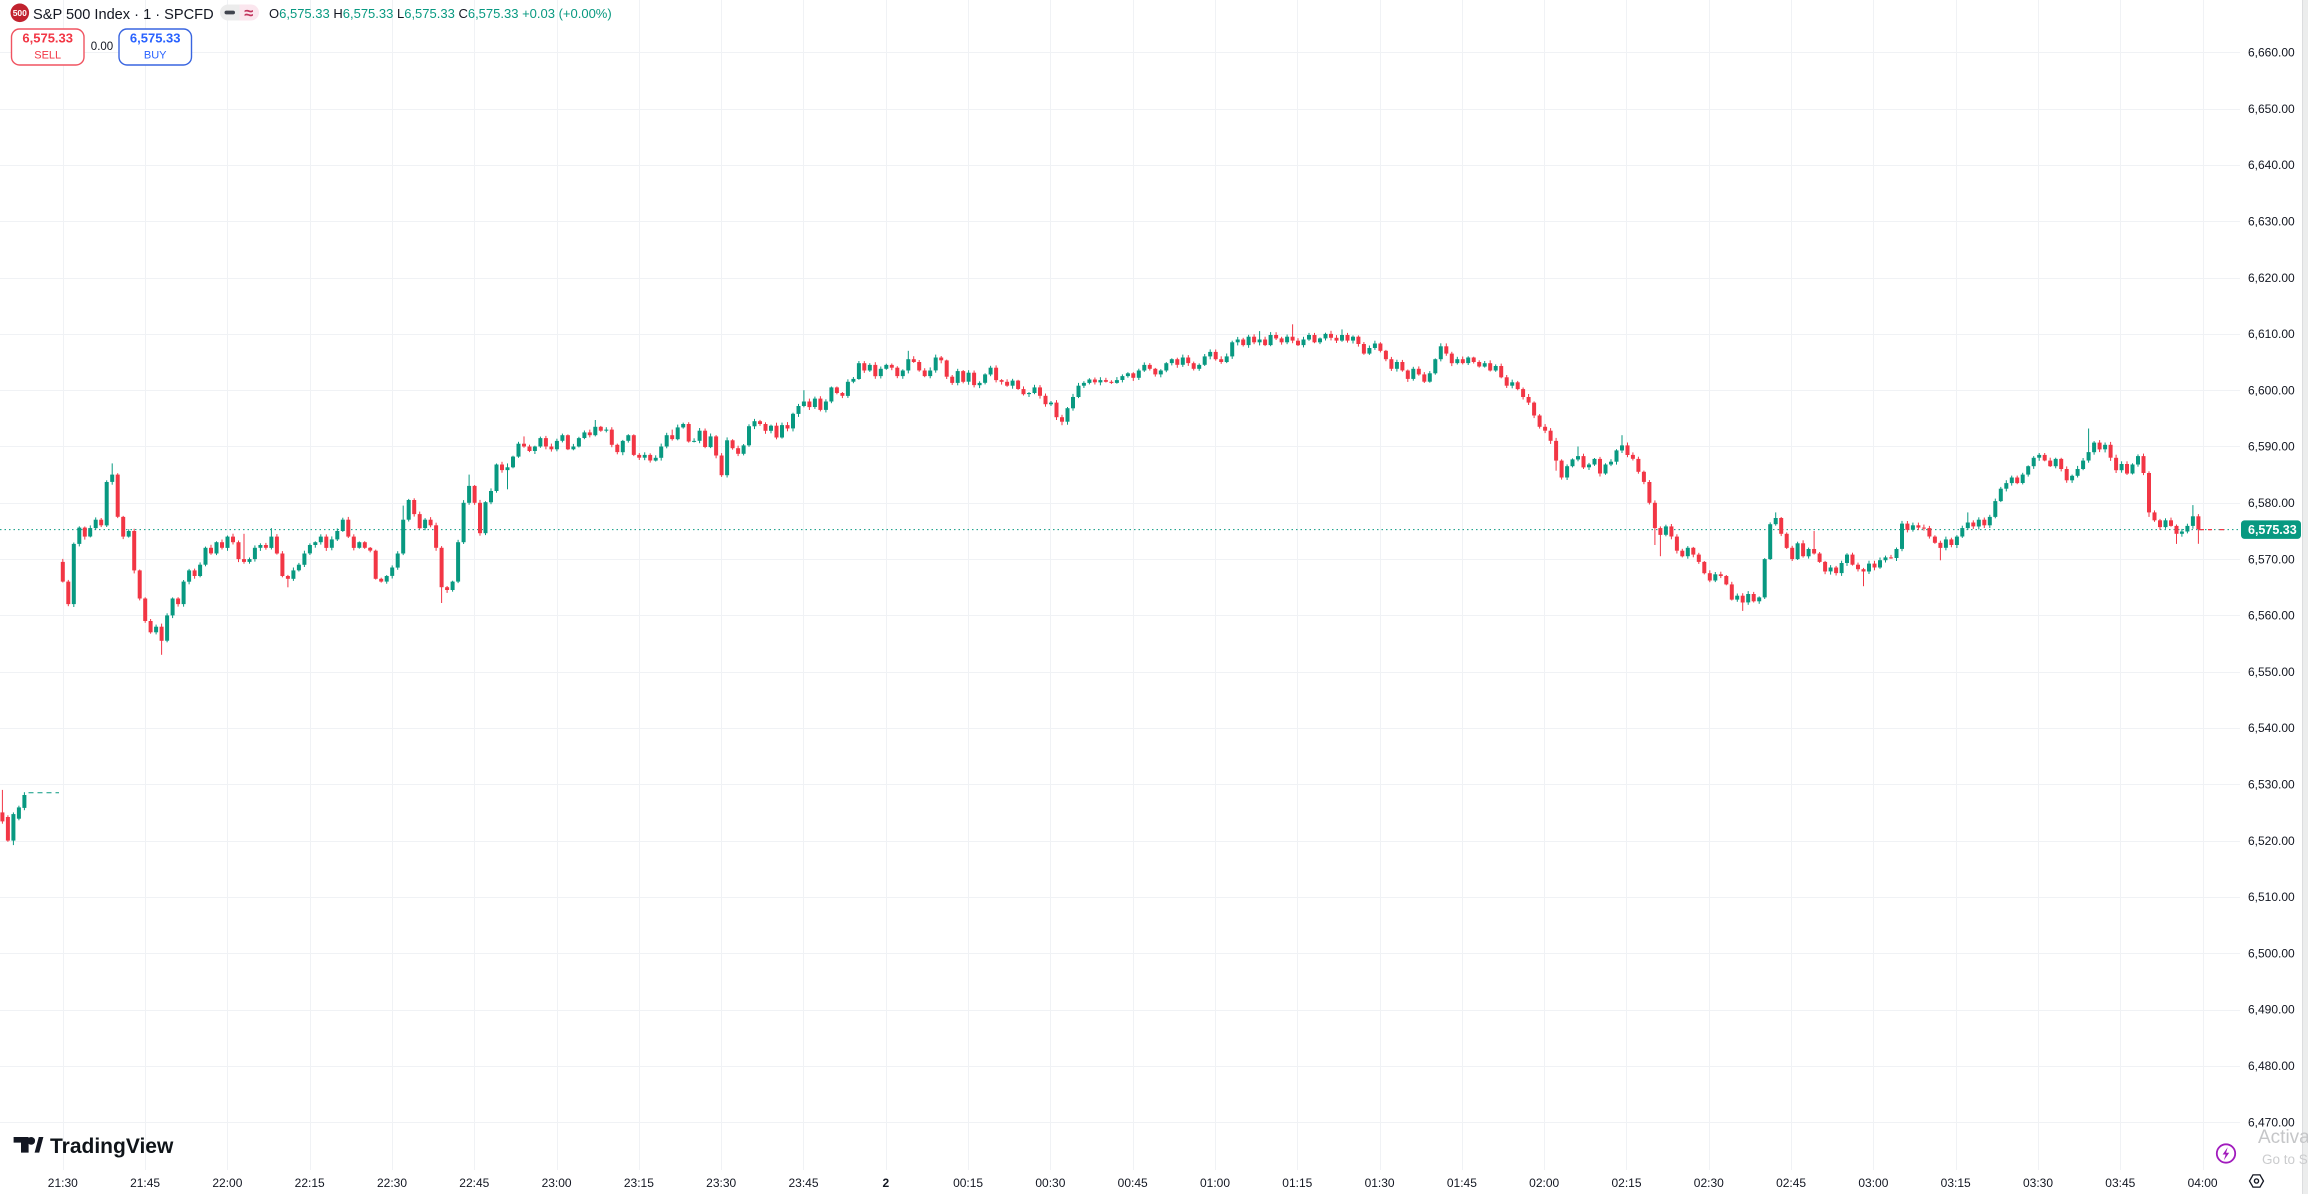 Image resolution: width=2308 pixels, height=1194 pixels. I want to click on svg-text: 6,490.00, so click(2271, 1010).